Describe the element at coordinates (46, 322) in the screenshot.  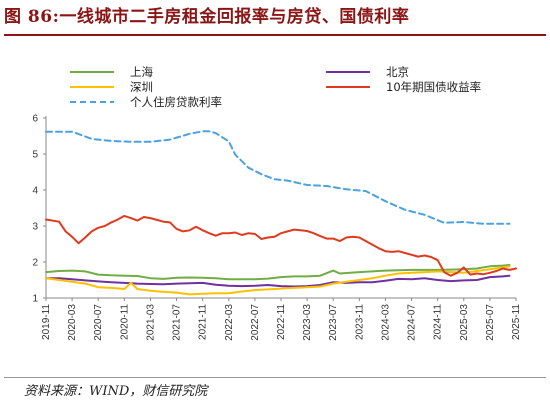
I see `x-tick-label: 2019-11` at that location.